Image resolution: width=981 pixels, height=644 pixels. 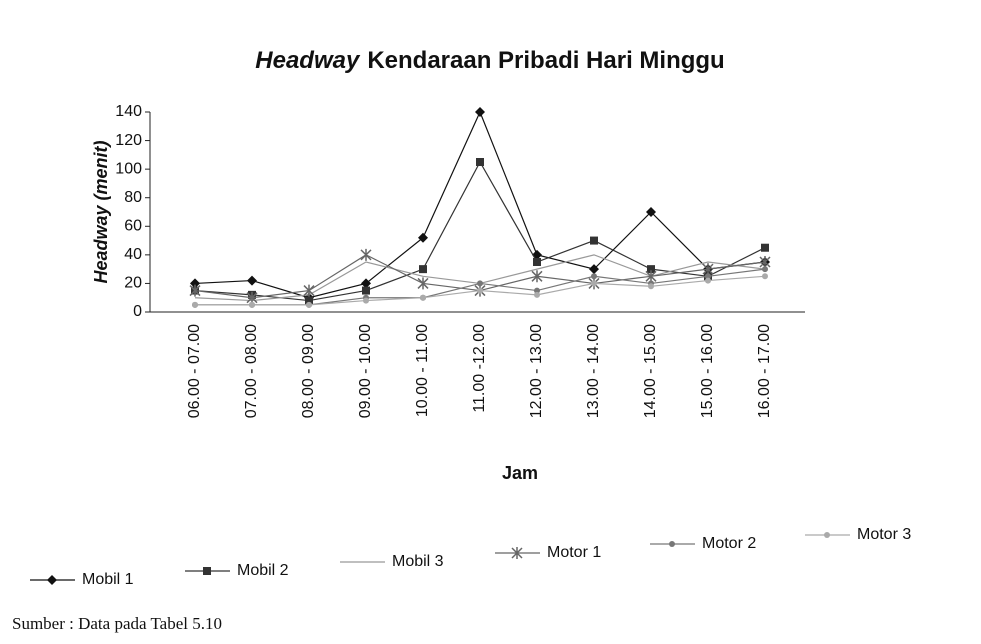 What do you see at coordinates (479, 368) in the screenshot?
I see `x-tick-label: 11.00 -12.00` at bounding box center [479, 368].